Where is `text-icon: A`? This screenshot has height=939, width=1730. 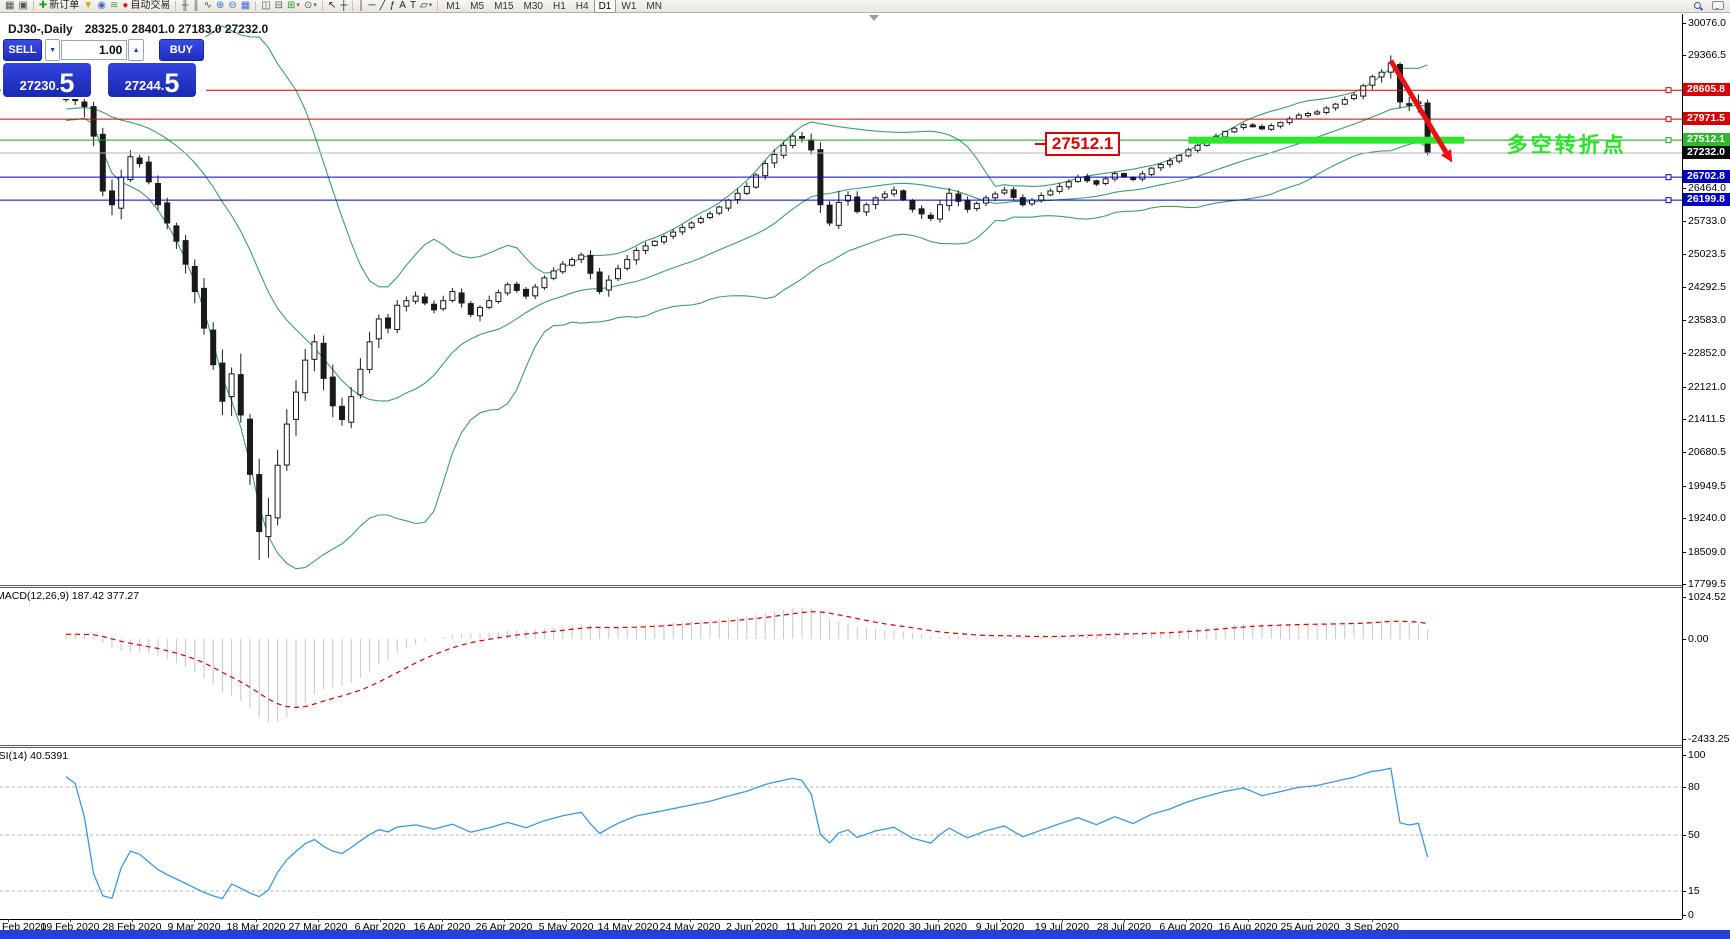 text-icon: A is located at coordinates (402, 5).